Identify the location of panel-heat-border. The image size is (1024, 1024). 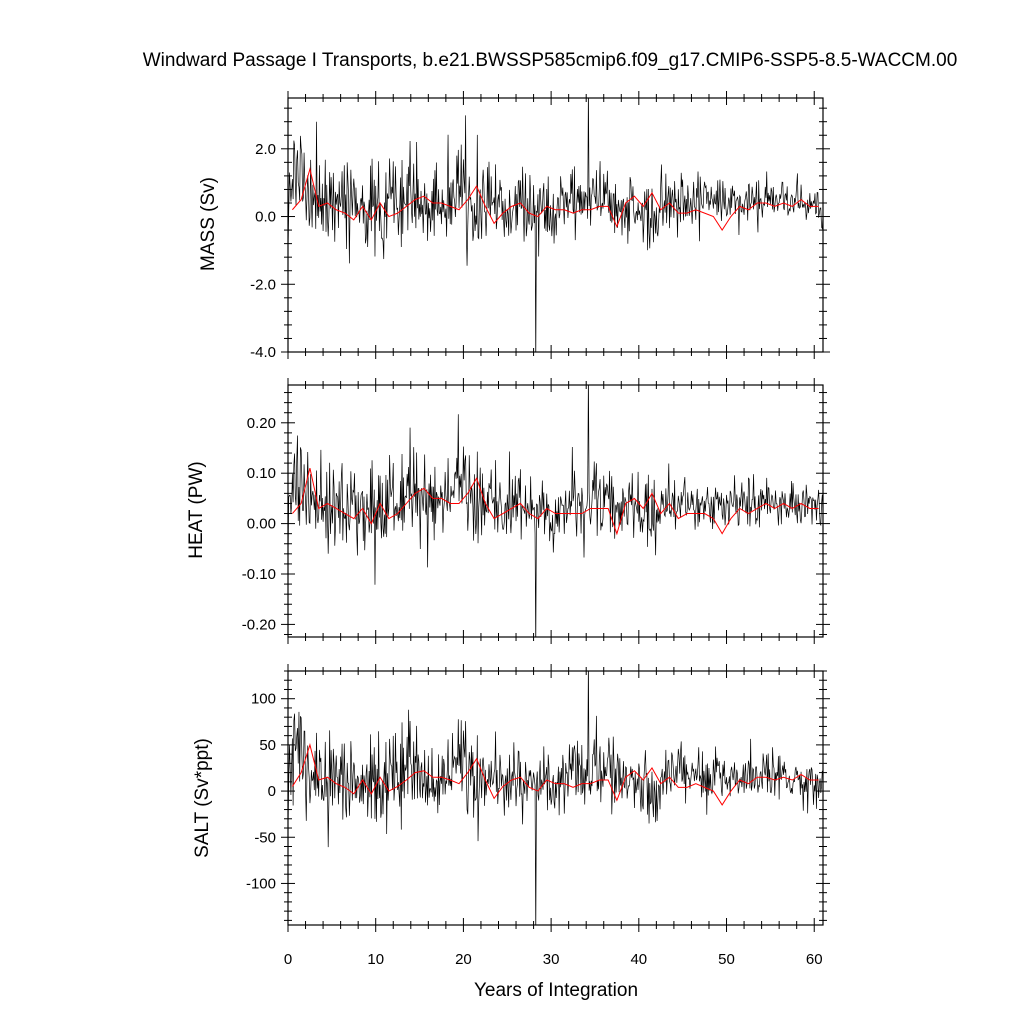
(555, 511).